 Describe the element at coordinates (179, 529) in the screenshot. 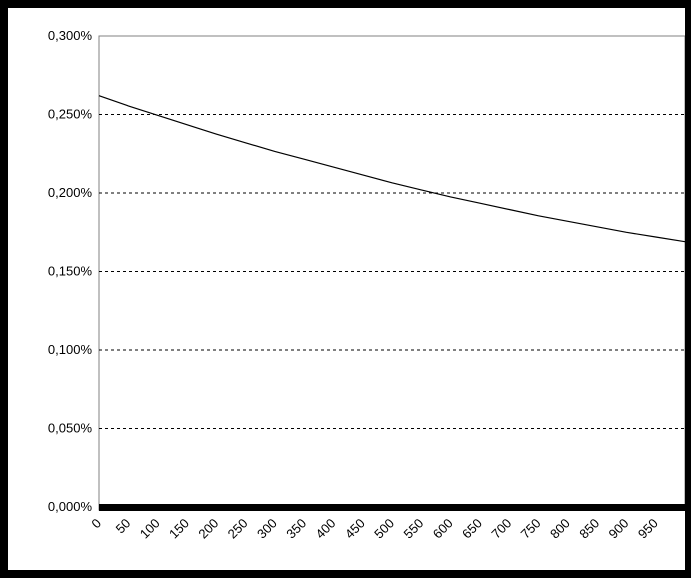

I see `x-tick-label: 150` at that location.